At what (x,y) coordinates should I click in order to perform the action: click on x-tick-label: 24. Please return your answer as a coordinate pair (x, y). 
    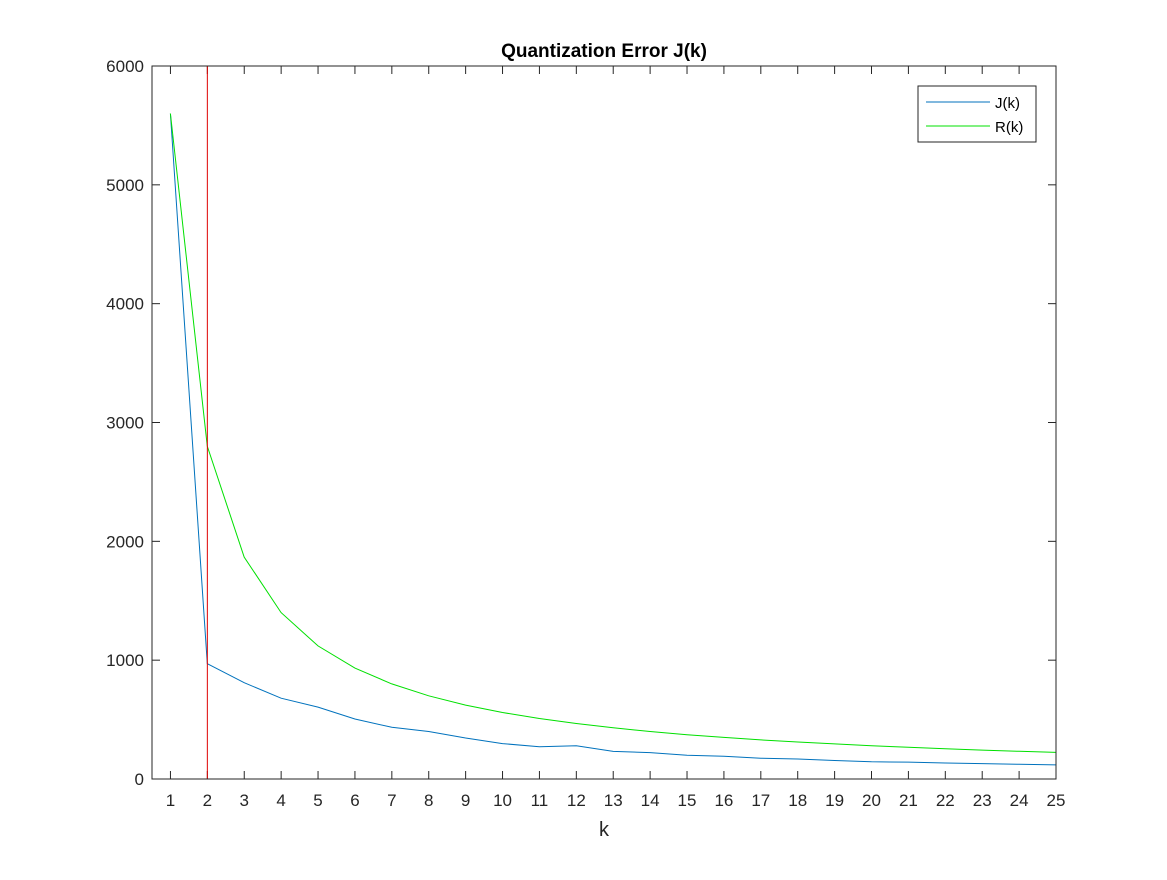
    Looking at the image, I should click on (1019, 800).